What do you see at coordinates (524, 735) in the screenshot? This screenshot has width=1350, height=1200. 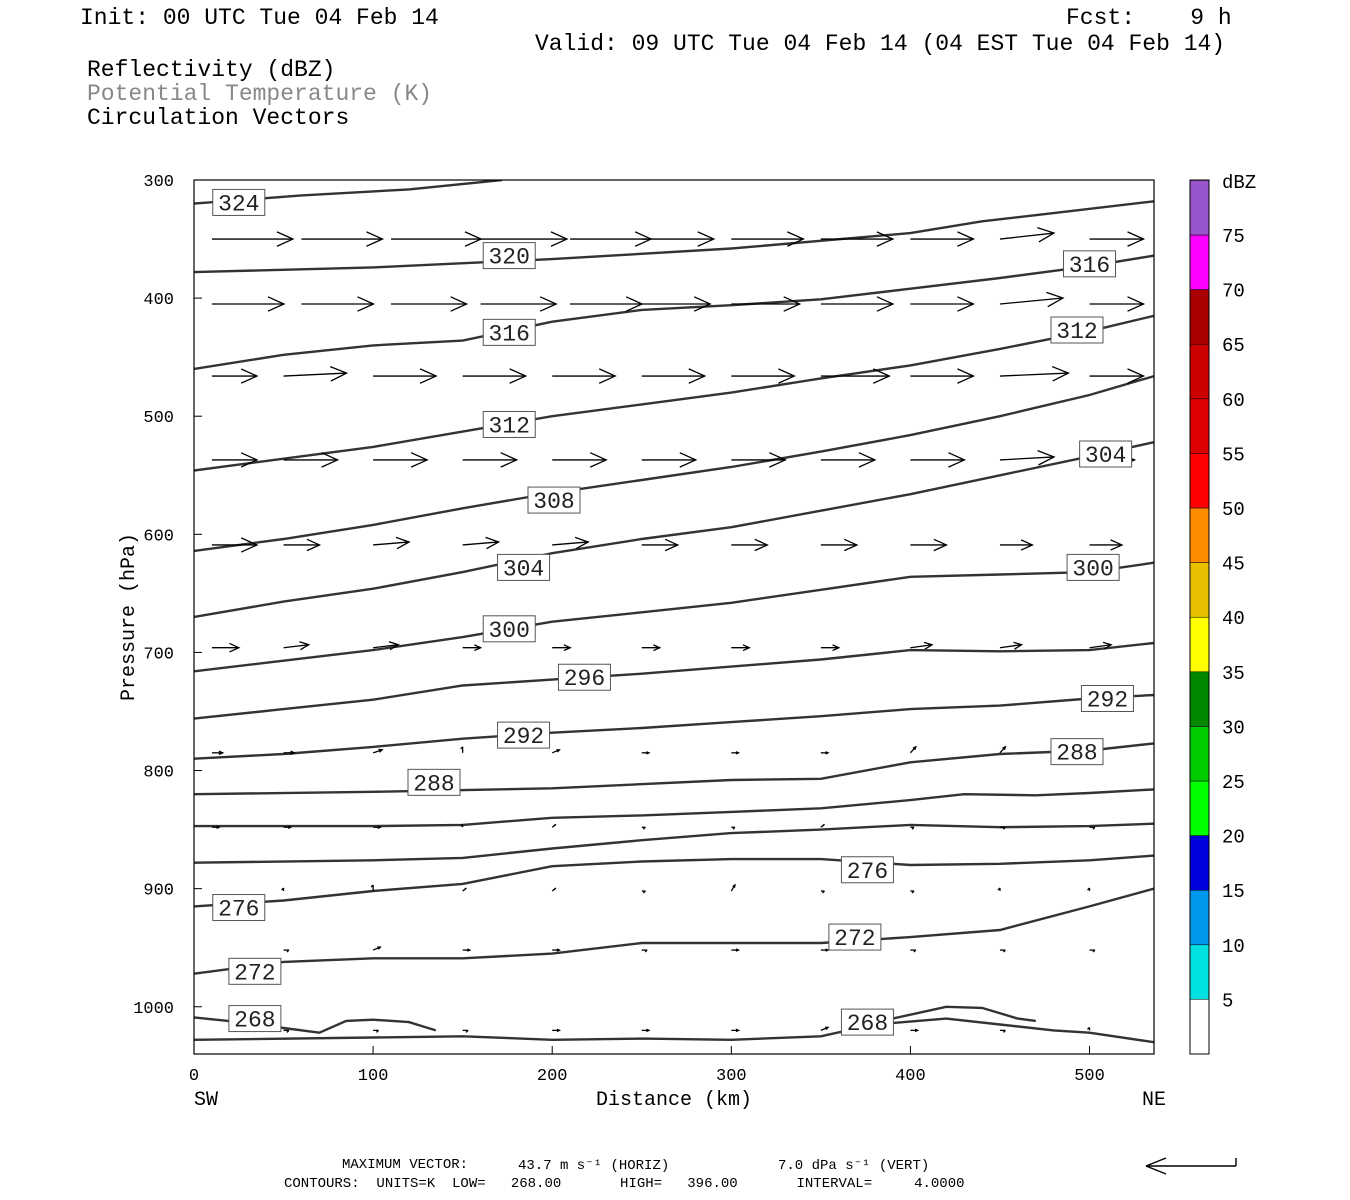 I see `contour-label-292: 292` at bounding box center [524, 735].